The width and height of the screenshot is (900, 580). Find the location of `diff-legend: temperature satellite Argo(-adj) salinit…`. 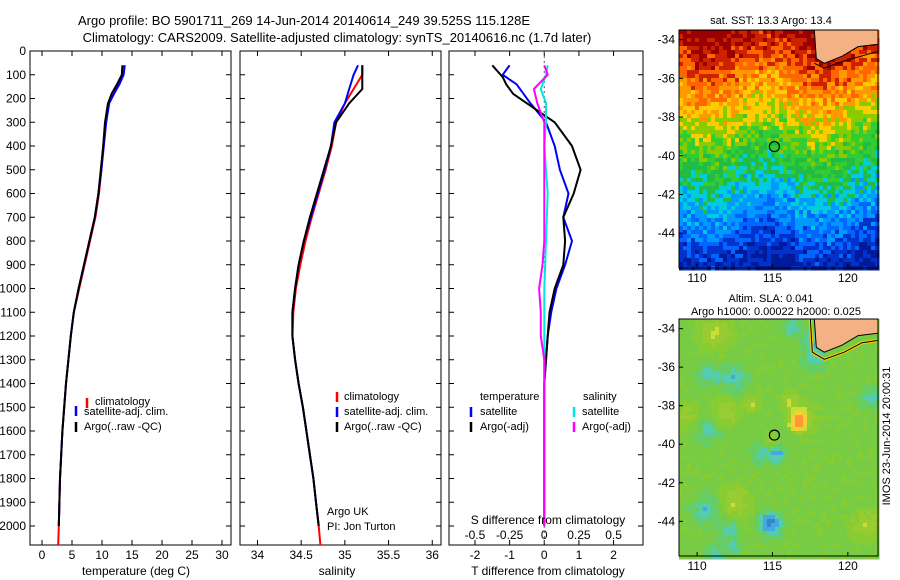

diff-legend: temperature satellite Argo(-adj) salinit… is located at coordinates (550, 412).